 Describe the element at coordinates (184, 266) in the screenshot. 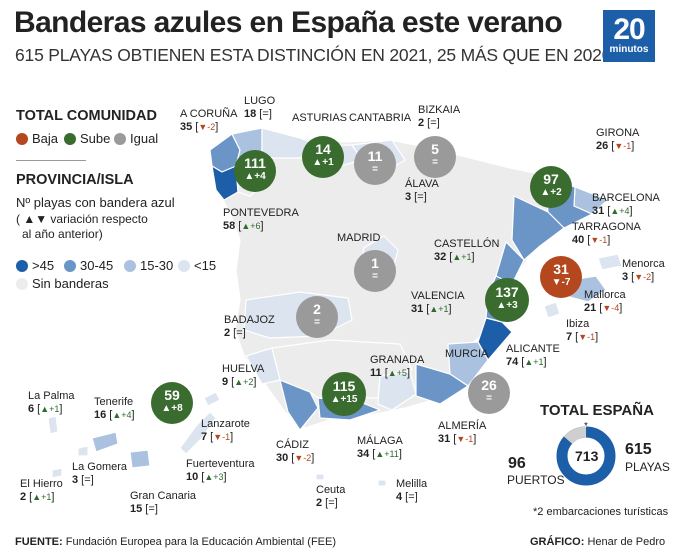

I see `range-4-swatch` at that location.